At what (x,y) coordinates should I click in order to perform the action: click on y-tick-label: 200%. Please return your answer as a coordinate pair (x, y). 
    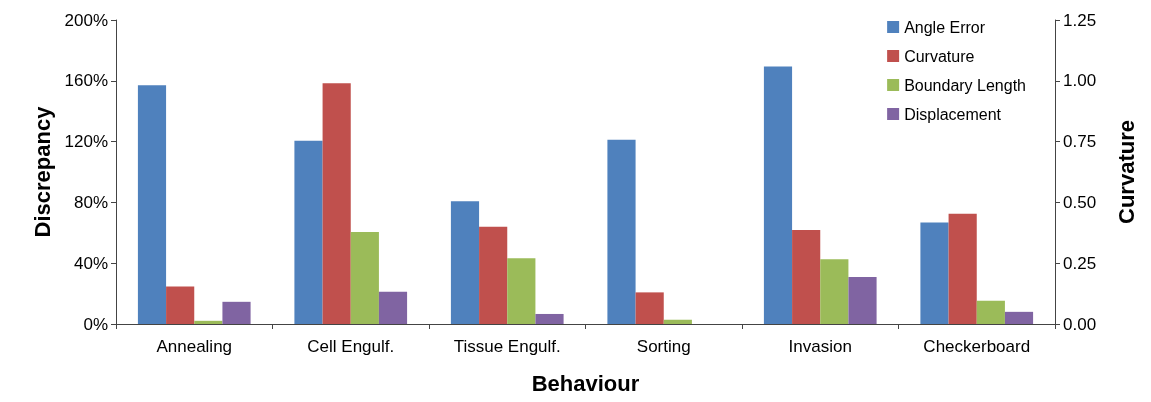
    Looking at the image, I should click on (86, 20).